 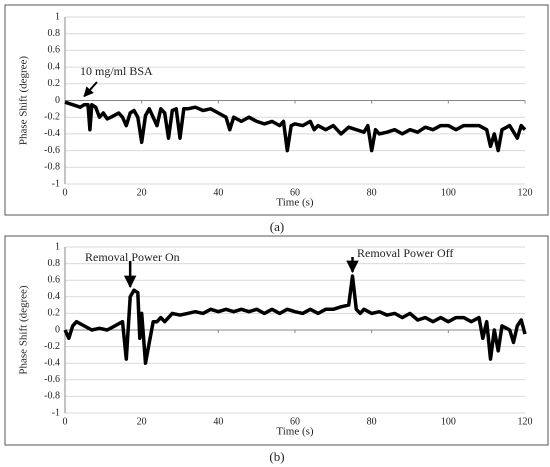 What do you see at coordinates (132, 257) in the screenshot?
I see `annotation: Removal Power On` at bounding box center [132, 257].